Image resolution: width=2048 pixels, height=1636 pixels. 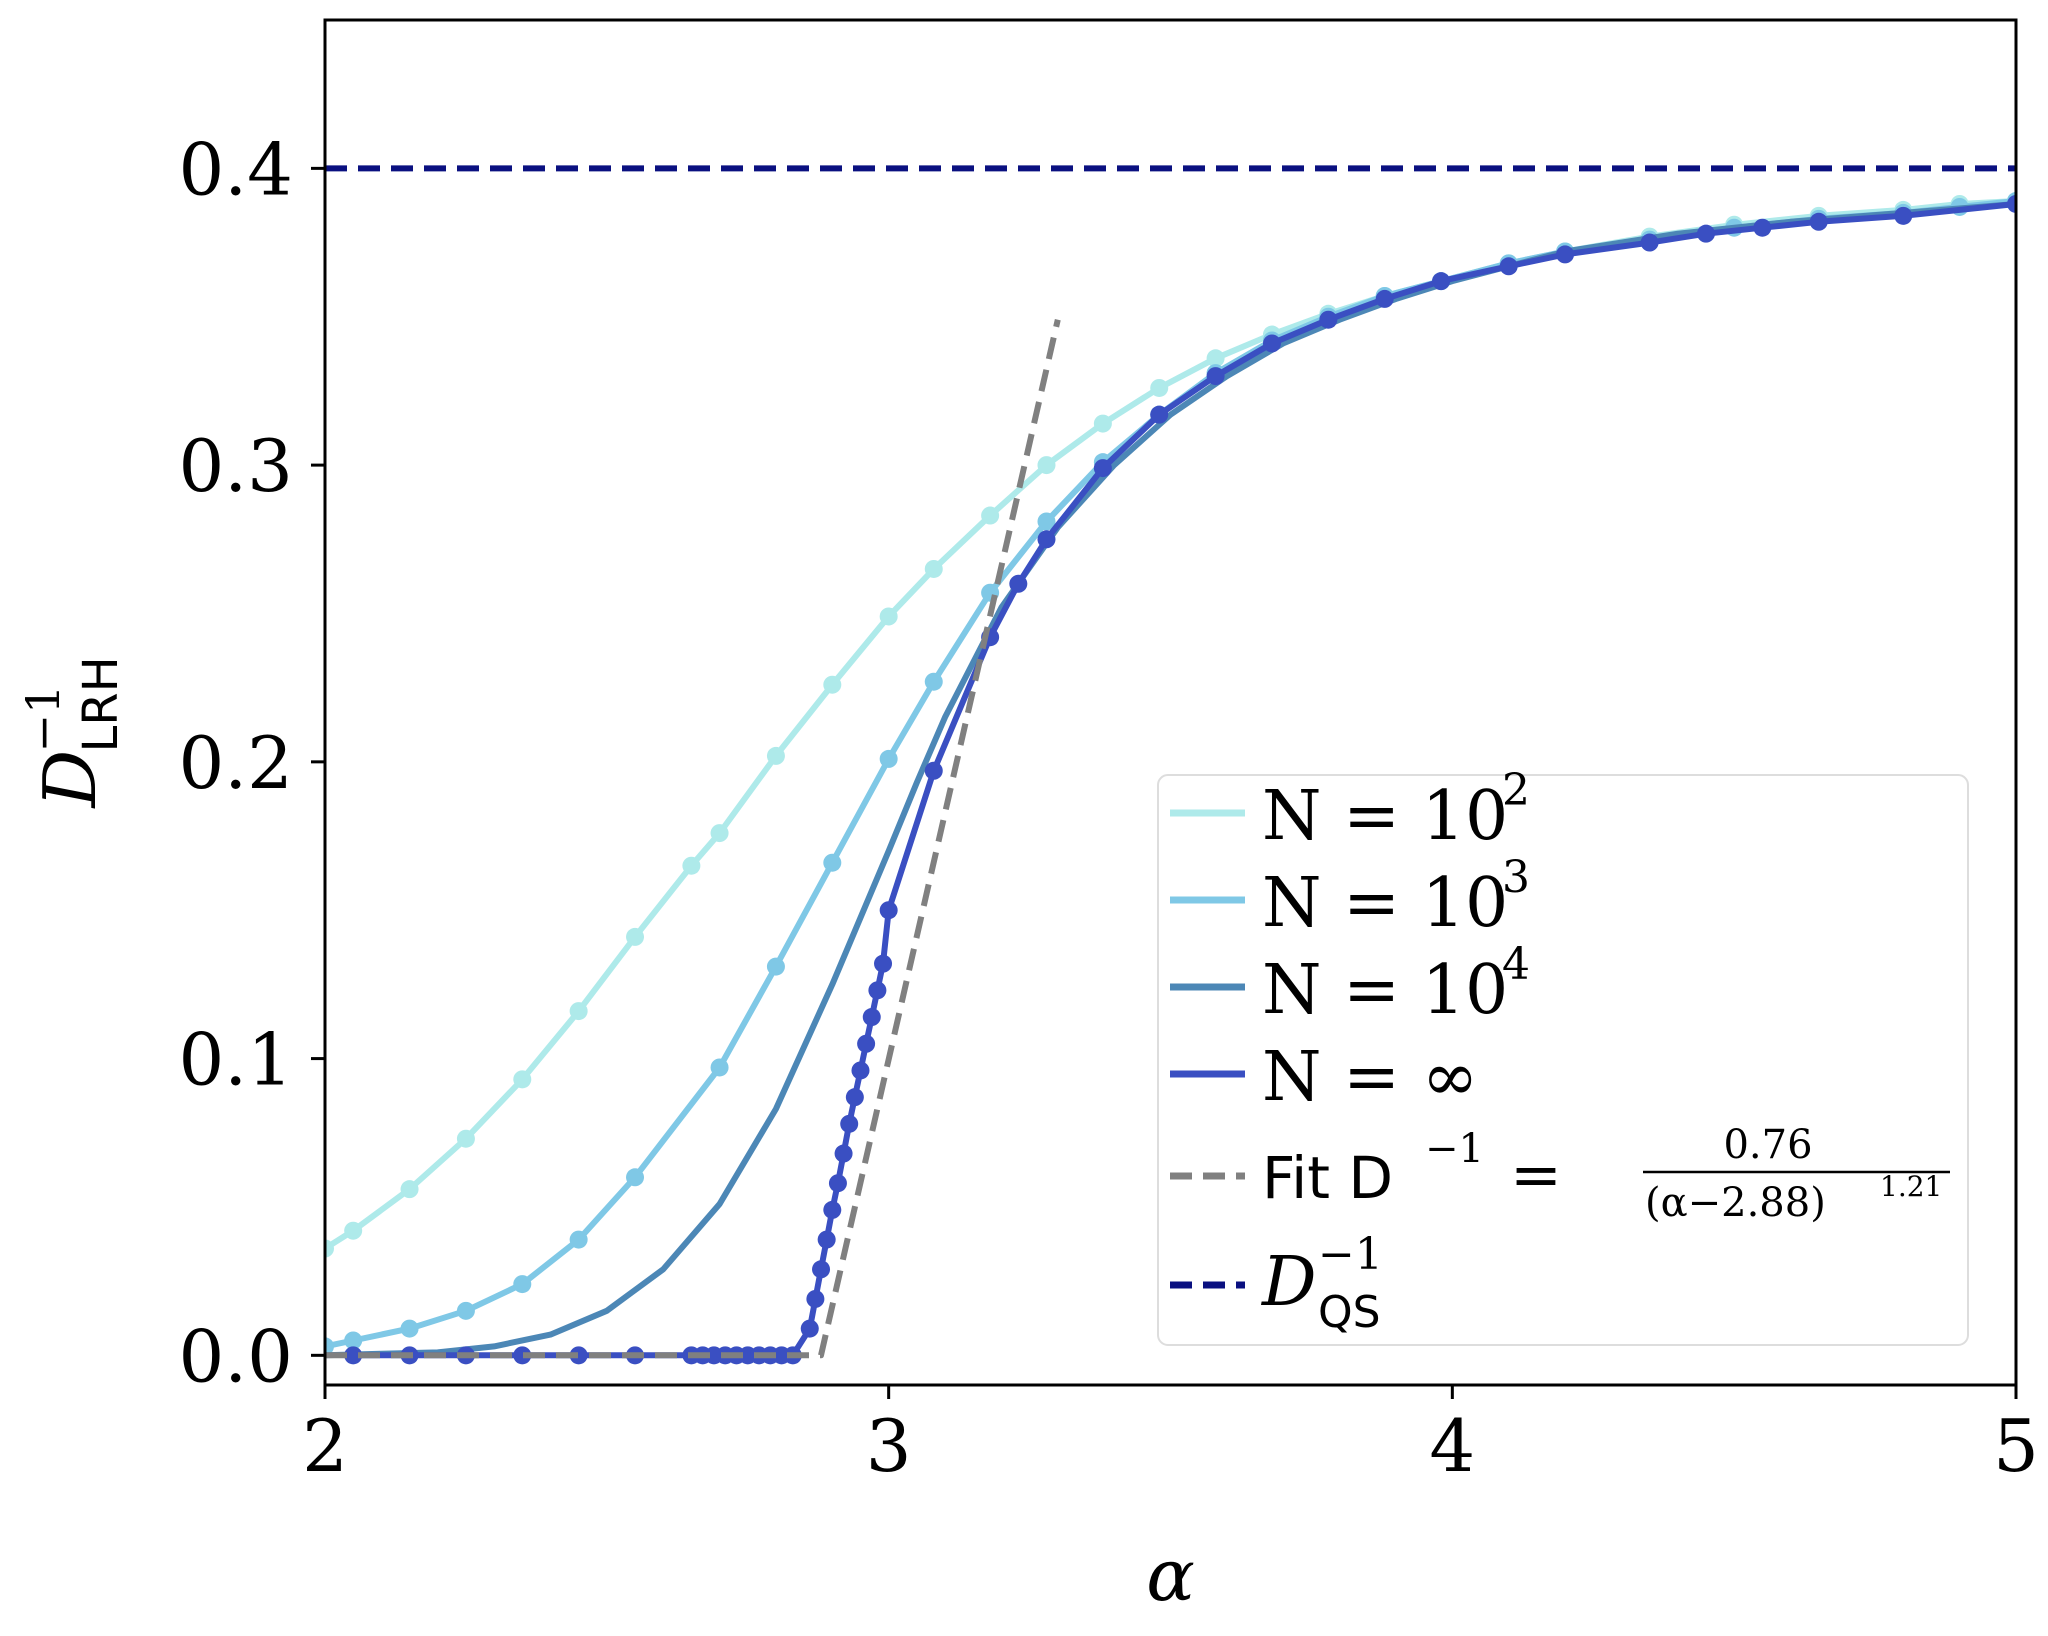 I want to click on svg-text: LRH, so click(x=101, y=704).